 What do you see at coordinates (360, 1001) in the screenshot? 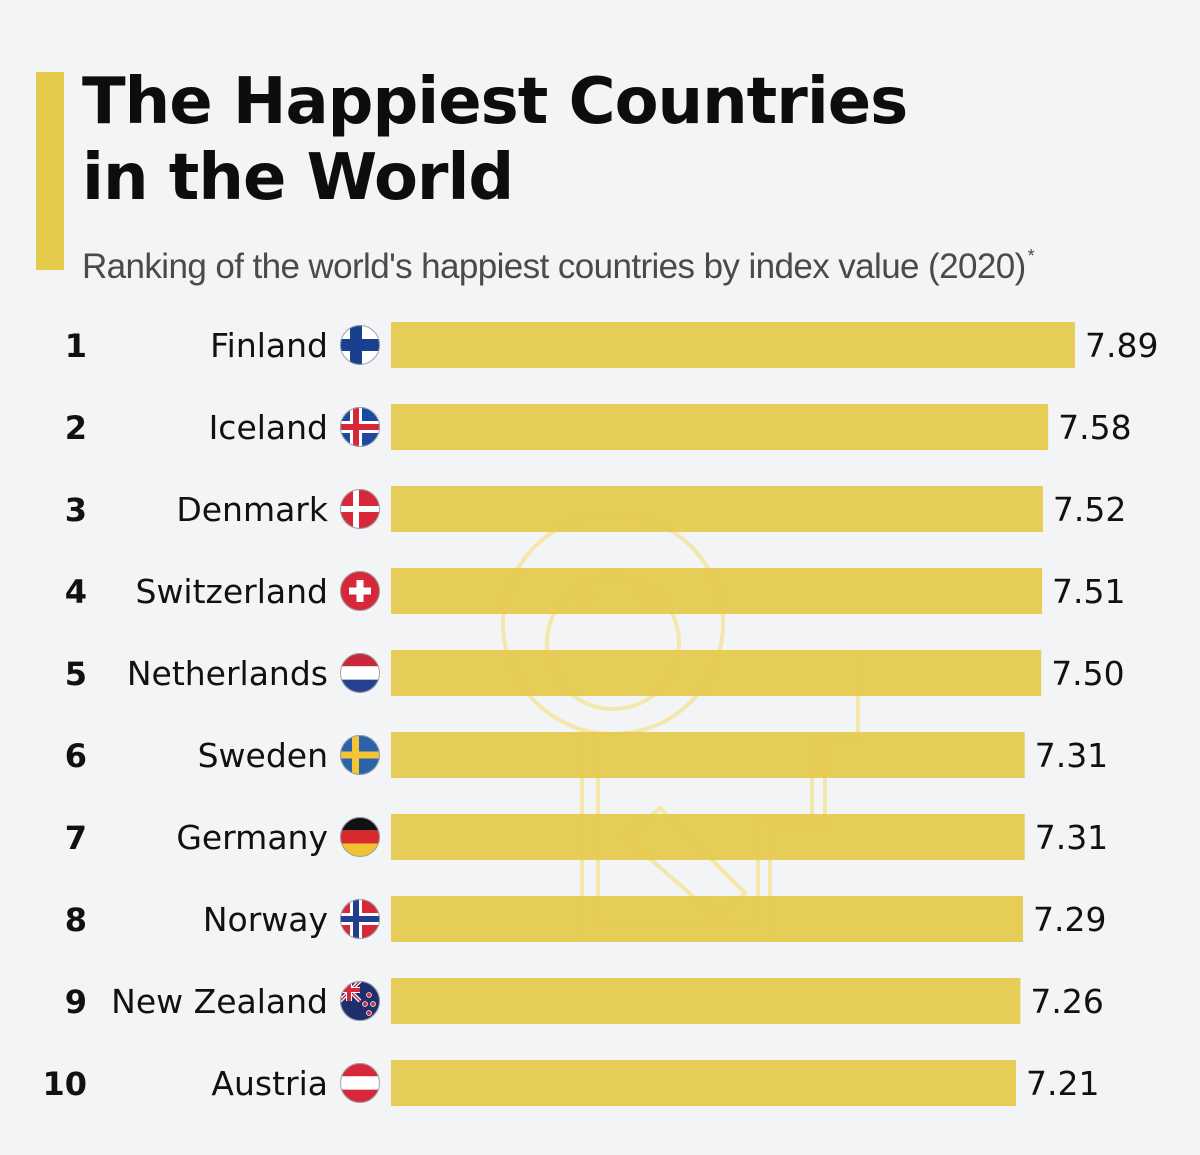
I see `new-zealand-flag-icon` at bounding box center [360, 1001].